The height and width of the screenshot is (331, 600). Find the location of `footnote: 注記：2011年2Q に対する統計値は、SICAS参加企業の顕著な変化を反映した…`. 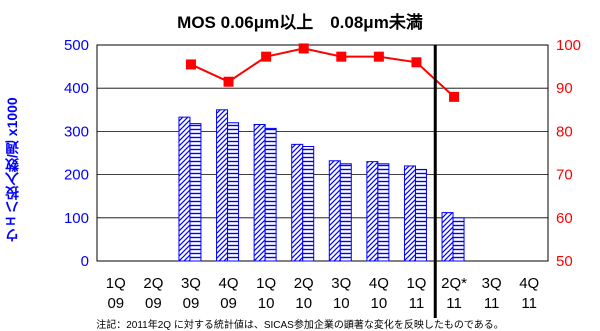

footnote: 注記：2011年2Q に対する統計値は、SICAS参加企業の顕著な変化を反映した… is located at coordinates (300, 325).